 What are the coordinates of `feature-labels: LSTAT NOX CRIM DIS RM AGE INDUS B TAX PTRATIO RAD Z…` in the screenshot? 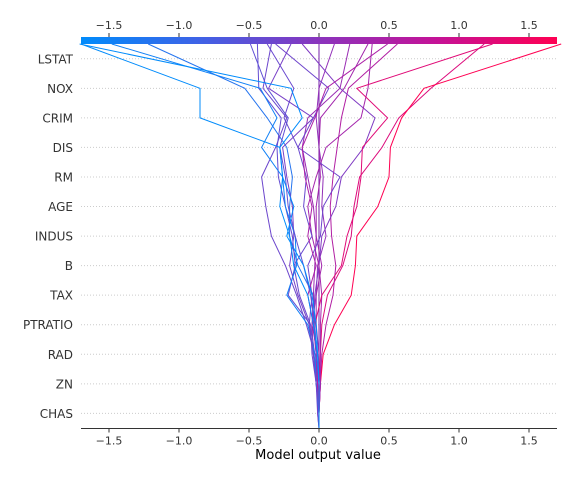 It's located at (48, 236).